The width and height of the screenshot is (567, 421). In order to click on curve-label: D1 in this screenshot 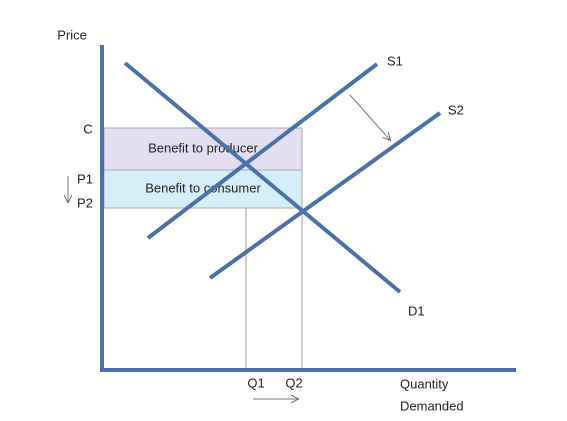, I will do `click(416, 310)`.